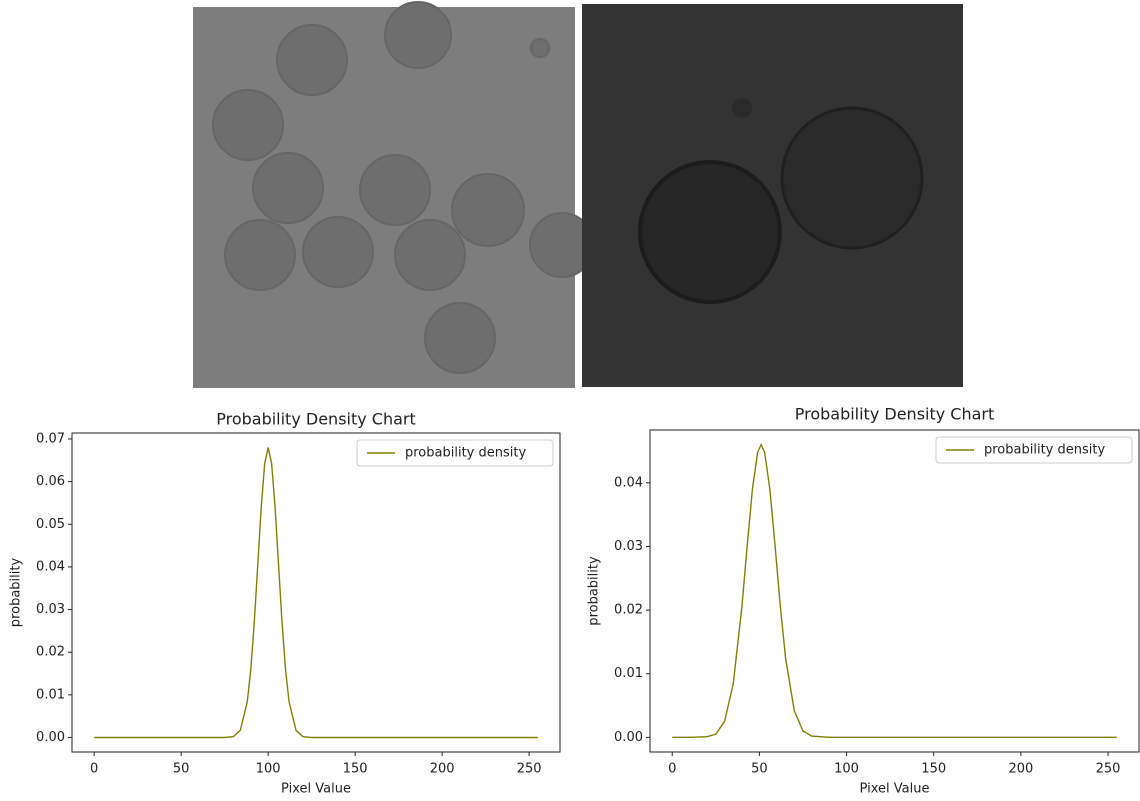  I want to click on y-tick-label: 0.06, so click(50, 481).